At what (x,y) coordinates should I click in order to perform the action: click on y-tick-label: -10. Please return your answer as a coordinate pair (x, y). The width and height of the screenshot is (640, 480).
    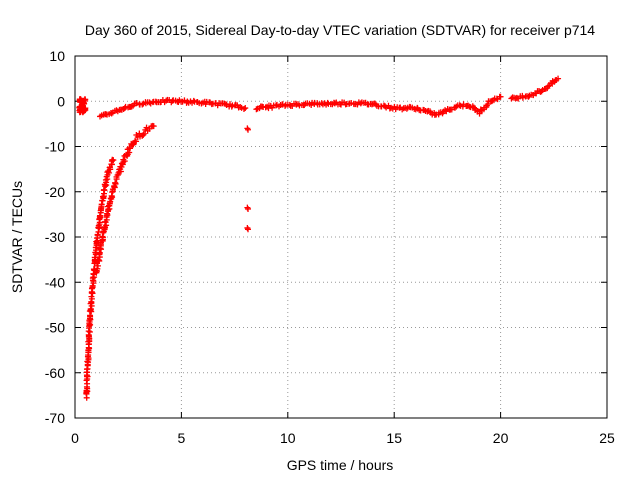
    Looking at the image, I should click on (55, 147).